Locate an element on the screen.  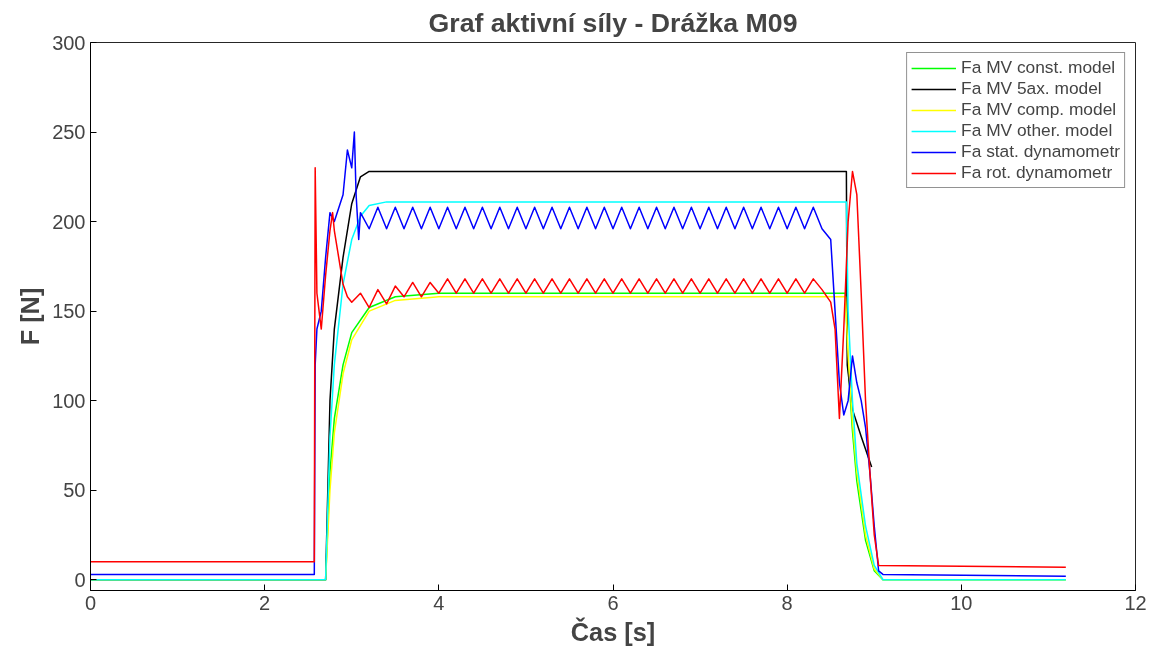
y-tick-label: 200 is located at coordinates (69, 221).